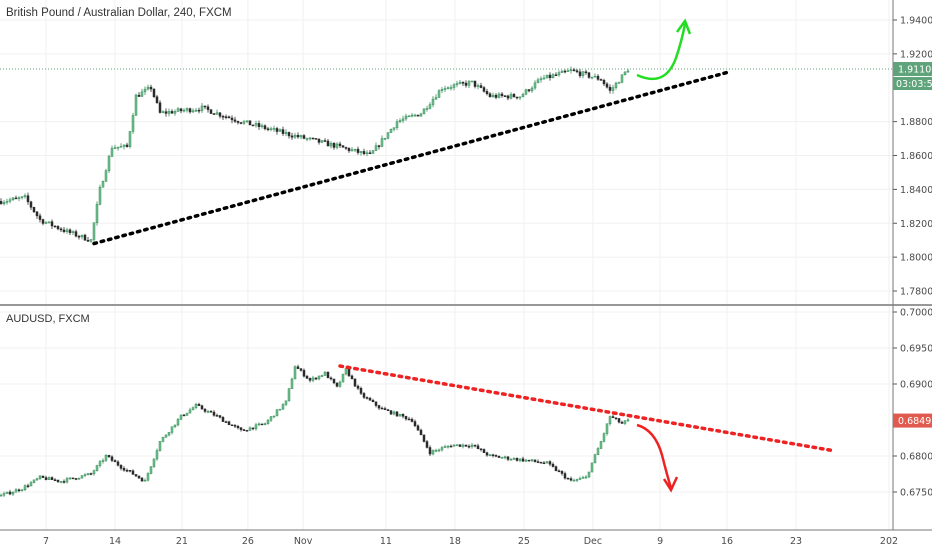  I want to click on sub-chart-title: AUDUSD, FXCM, so click(48, 319).